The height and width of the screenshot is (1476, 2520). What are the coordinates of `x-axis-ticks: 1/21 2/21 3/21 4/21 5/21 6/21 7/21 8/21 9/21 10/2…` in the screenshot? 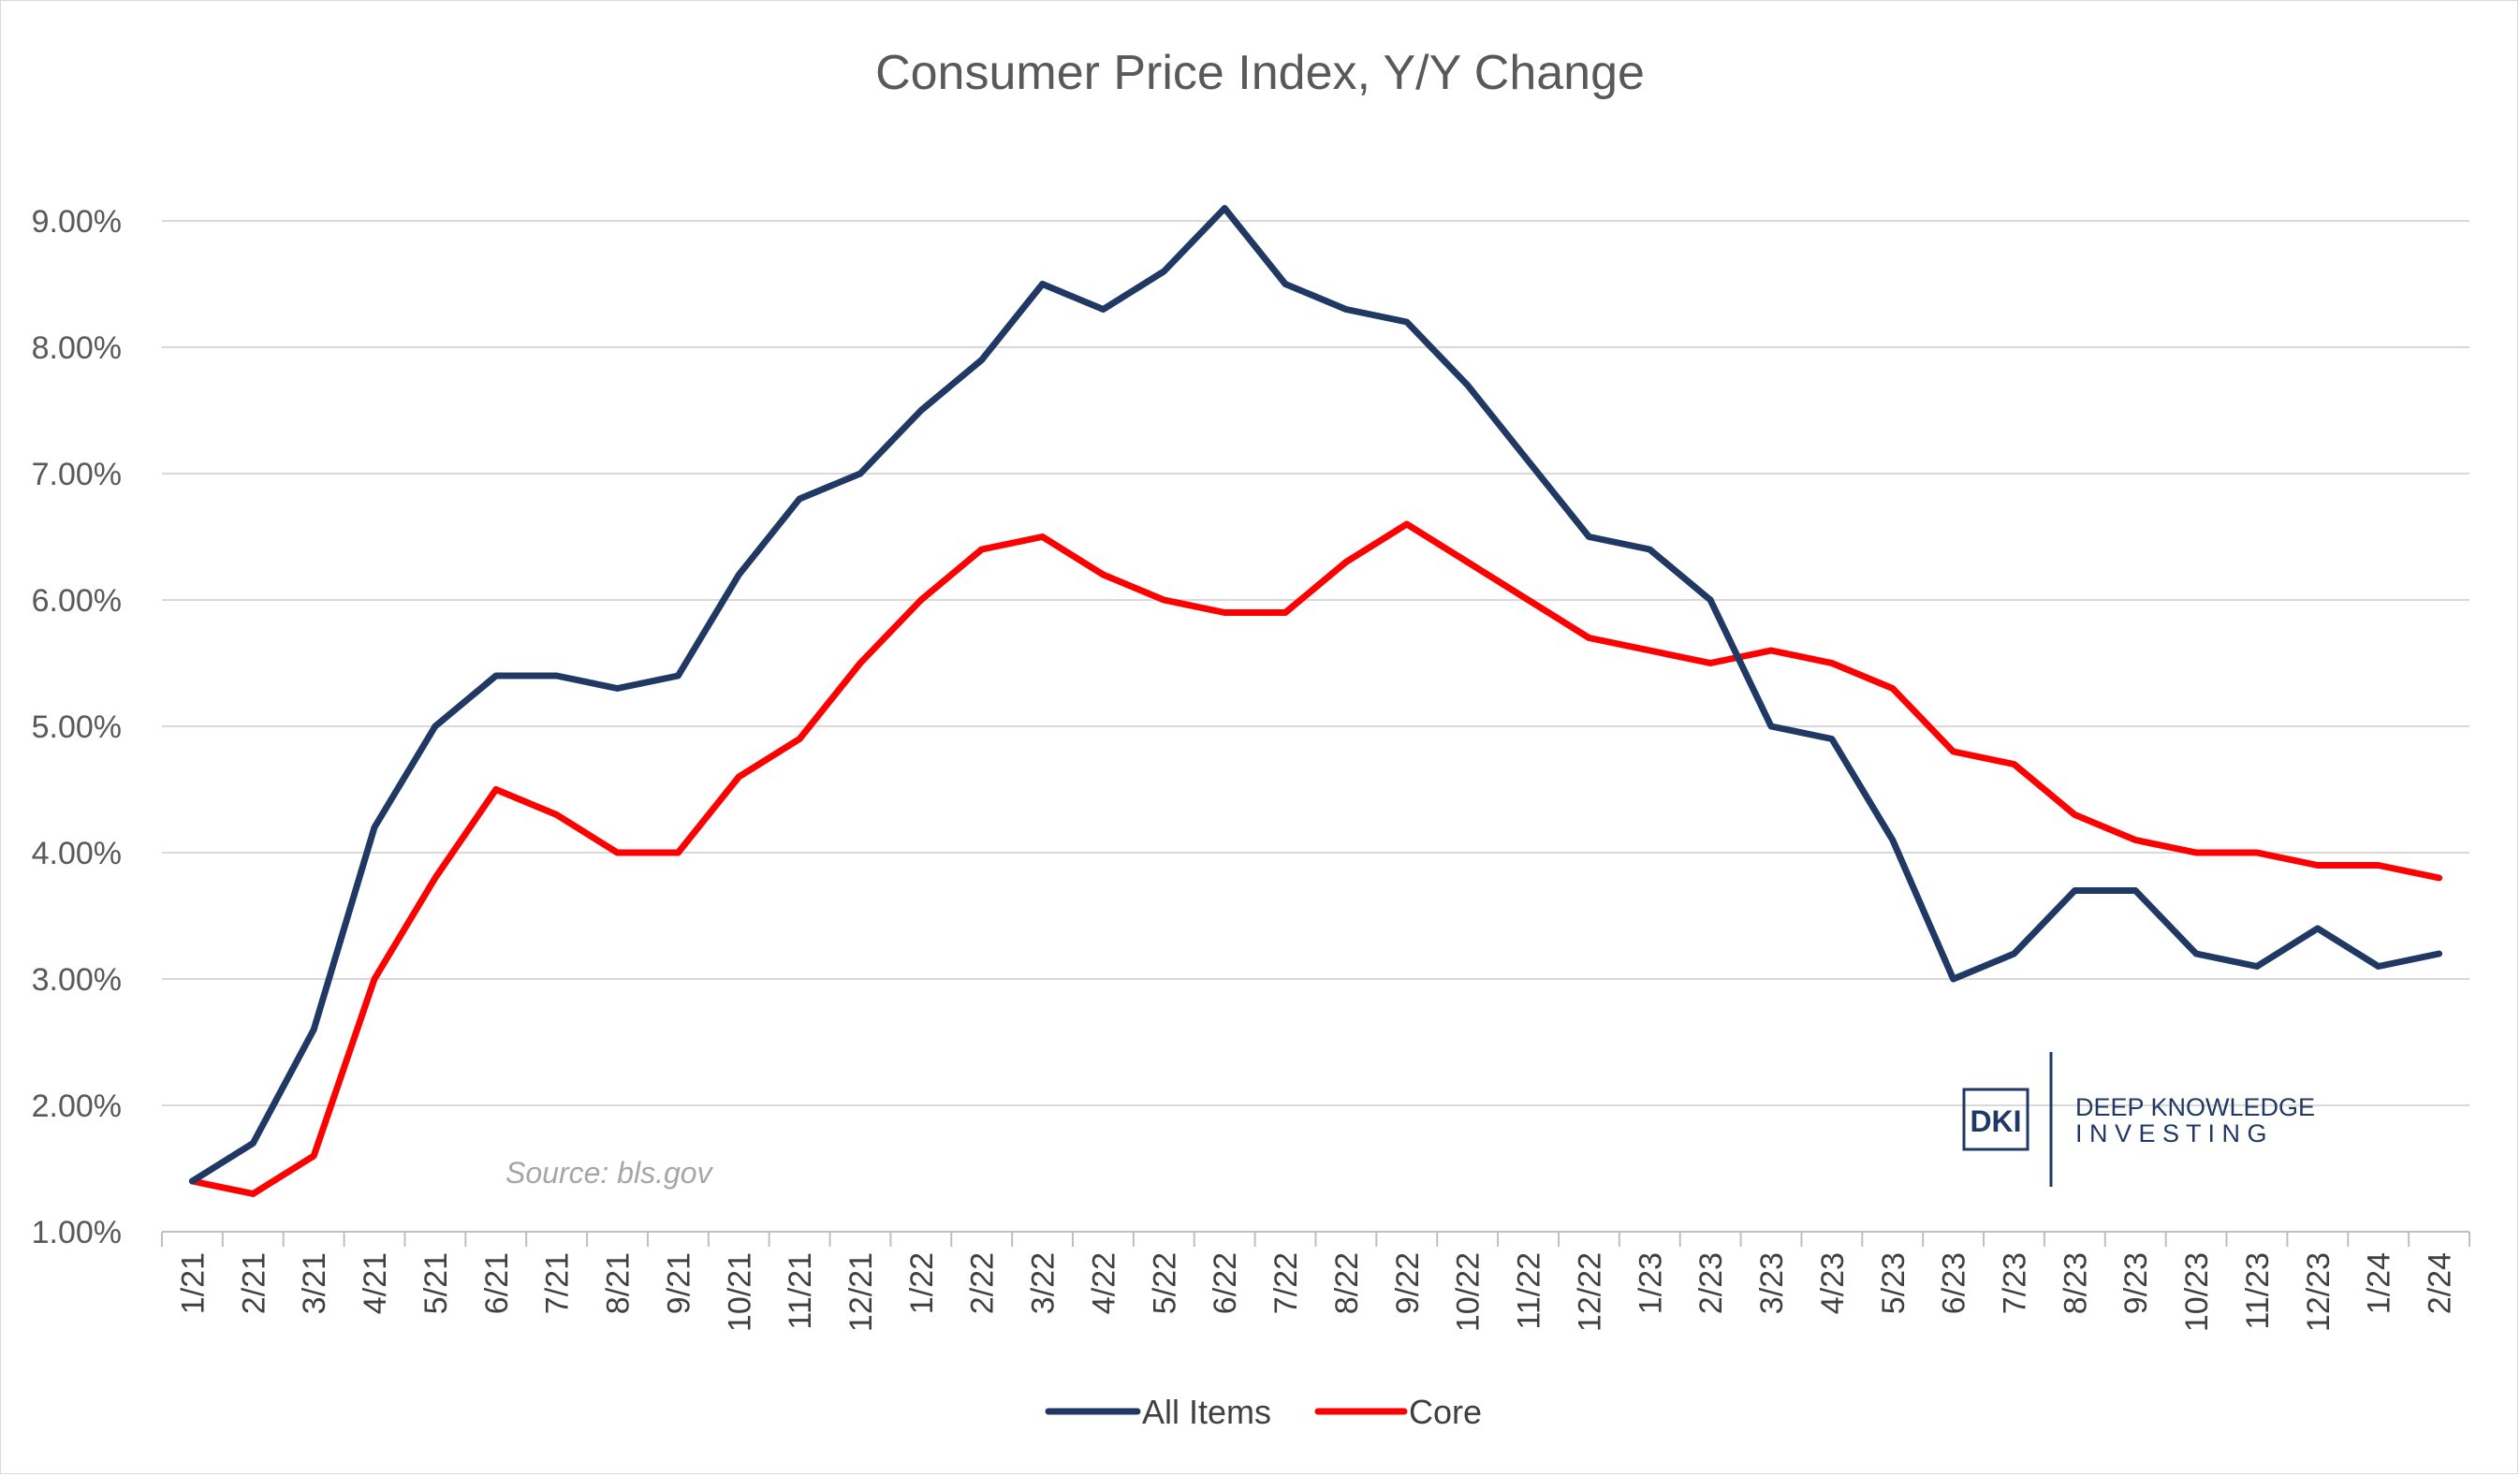 It's located at (1315, 1282).